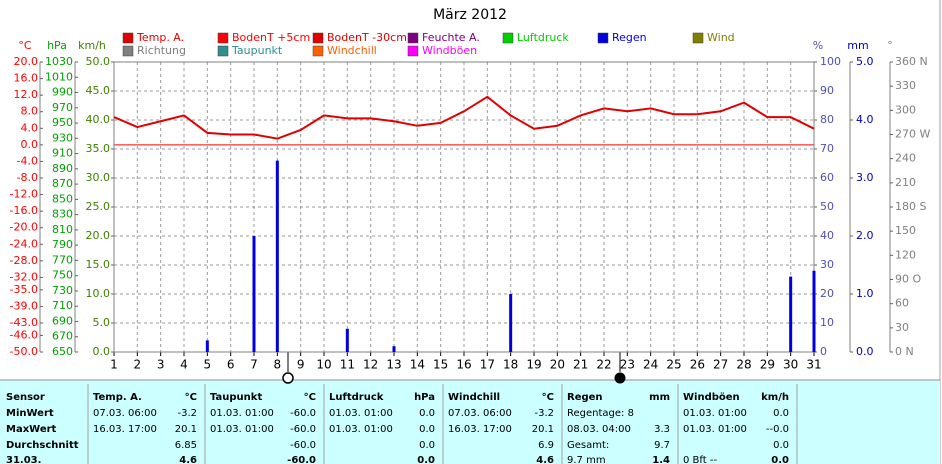 The height and width of the screenshot is (464, 942). I want to click on row-label: 31.03., so click(23, 459).